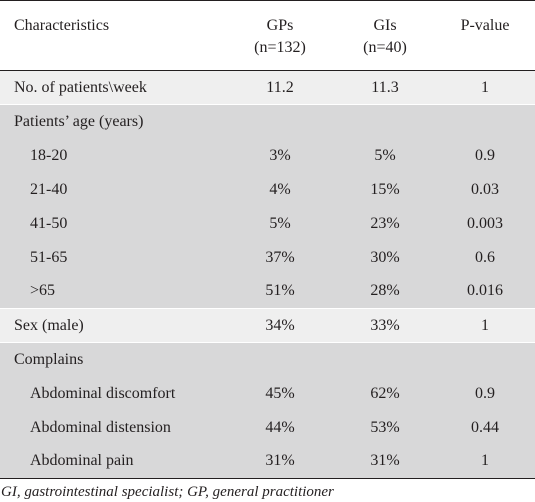  Describe the element at coordinates (385, 461) in the screenshot. I see `gis-value: 31%` at that location.